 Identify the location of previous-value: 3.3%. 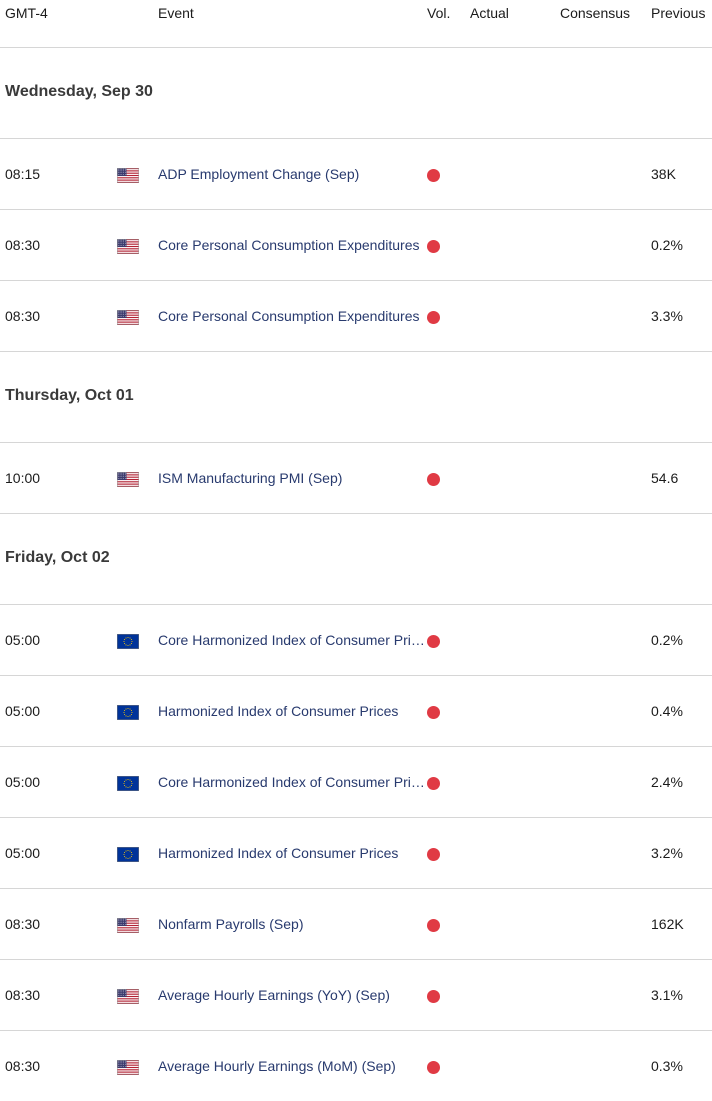
(667, 316).